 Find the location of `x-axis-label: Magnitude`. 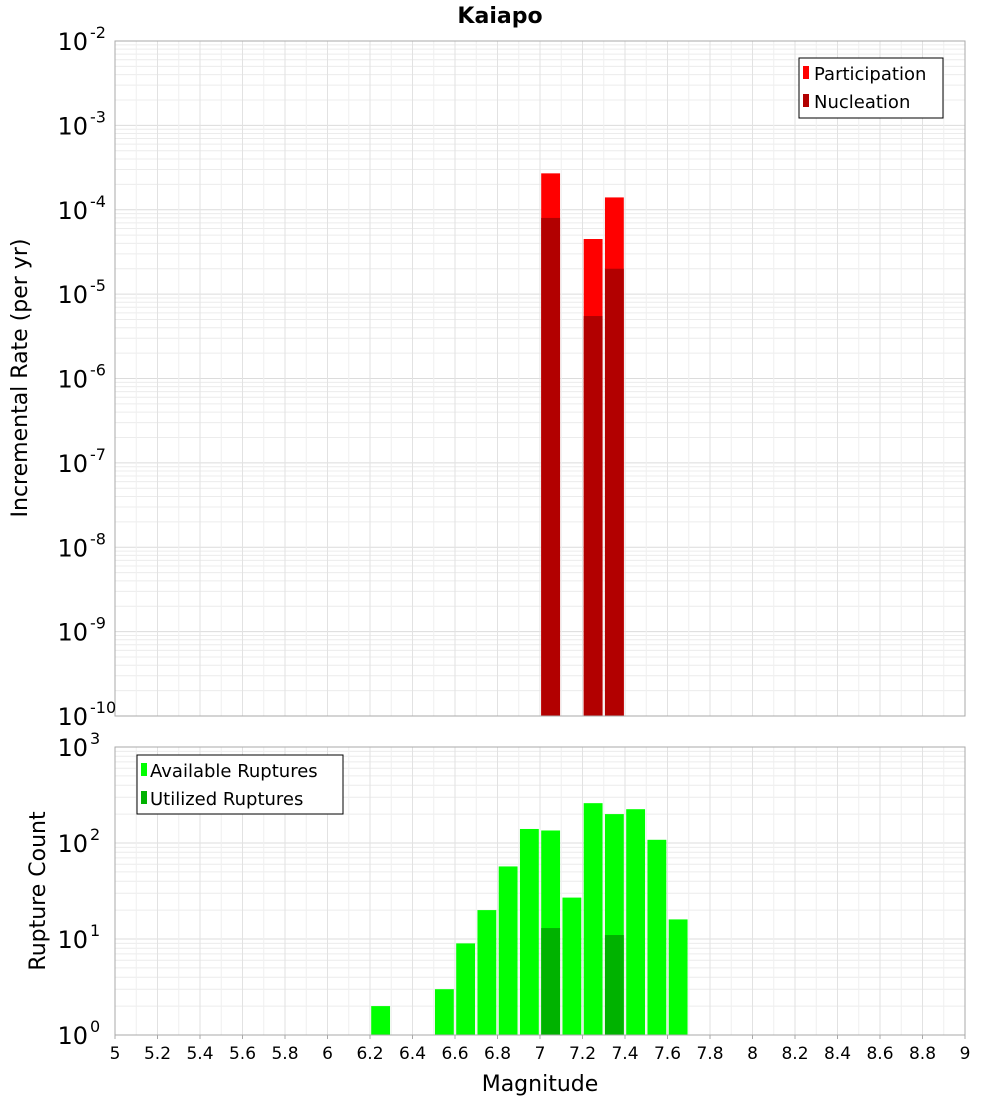

x-axis-label: Magnitude is located at coordinates (540, 1084).